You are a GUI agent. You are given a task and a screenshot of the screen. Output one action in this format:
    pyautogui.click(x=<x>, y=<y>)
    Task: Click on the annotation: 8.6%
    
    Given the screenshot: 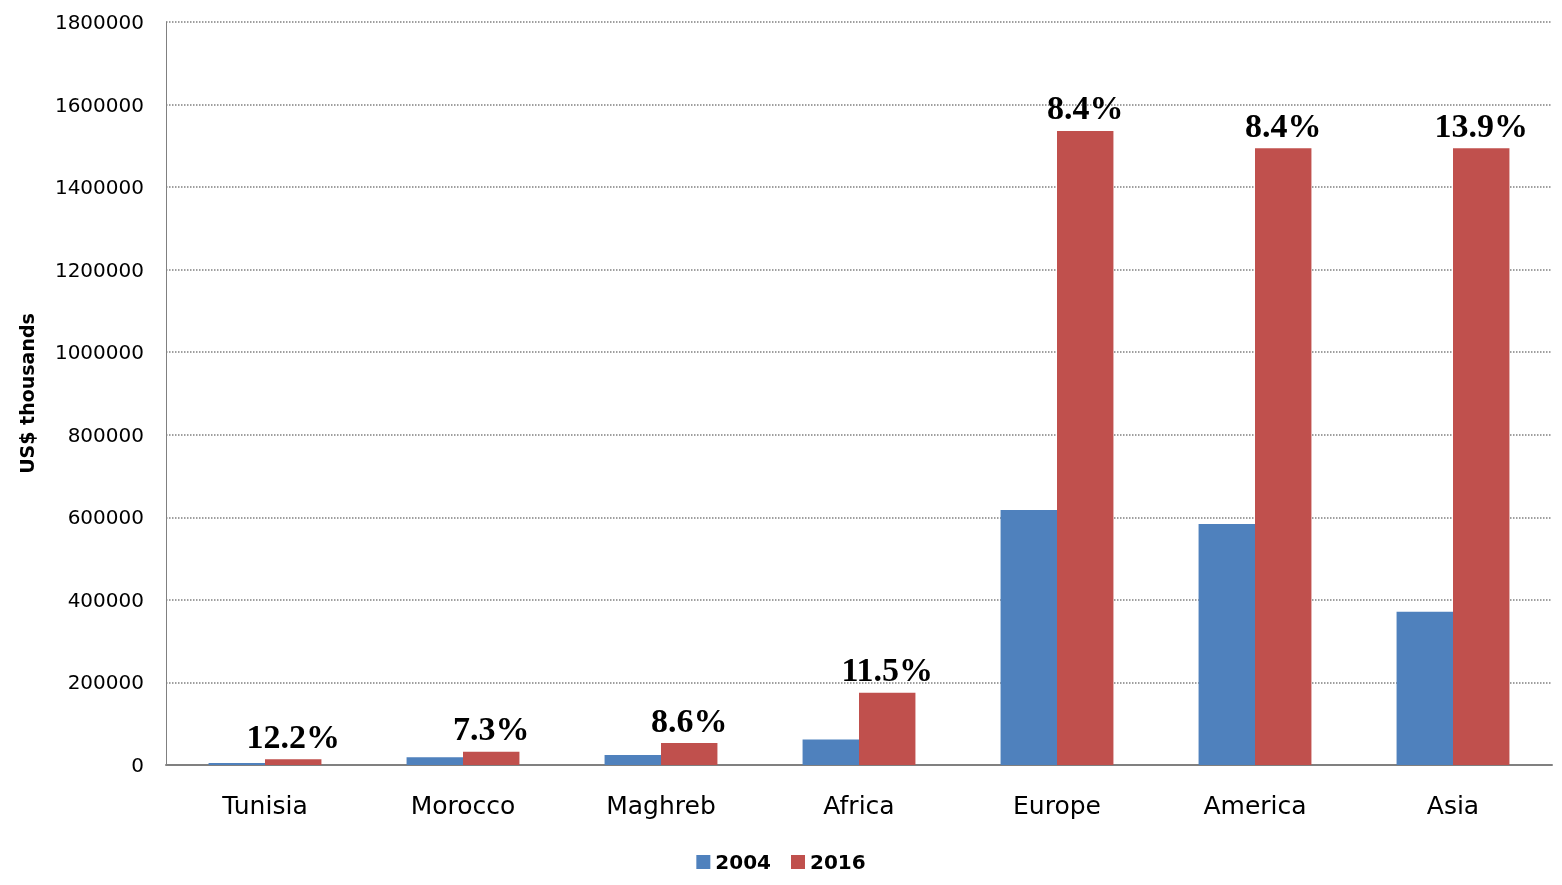 What is the action you would take?
    pyautogui.click(x=689, y=720)
    